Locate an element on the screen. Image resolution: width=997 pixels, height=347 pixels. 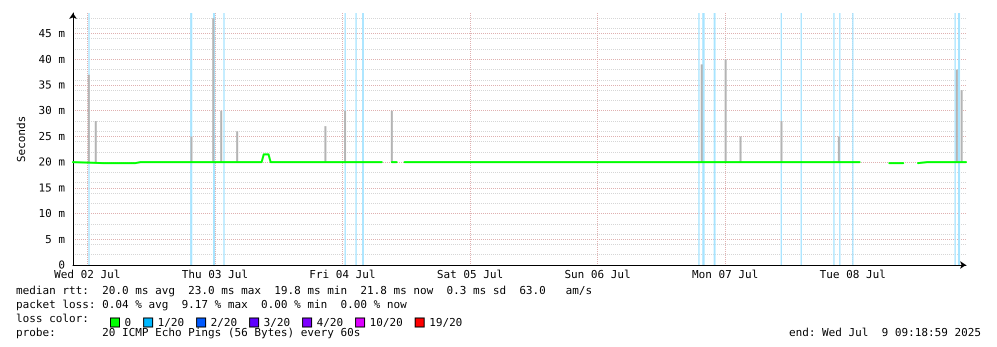
legend-label: 4/20 is located at coordinates (330, 322).